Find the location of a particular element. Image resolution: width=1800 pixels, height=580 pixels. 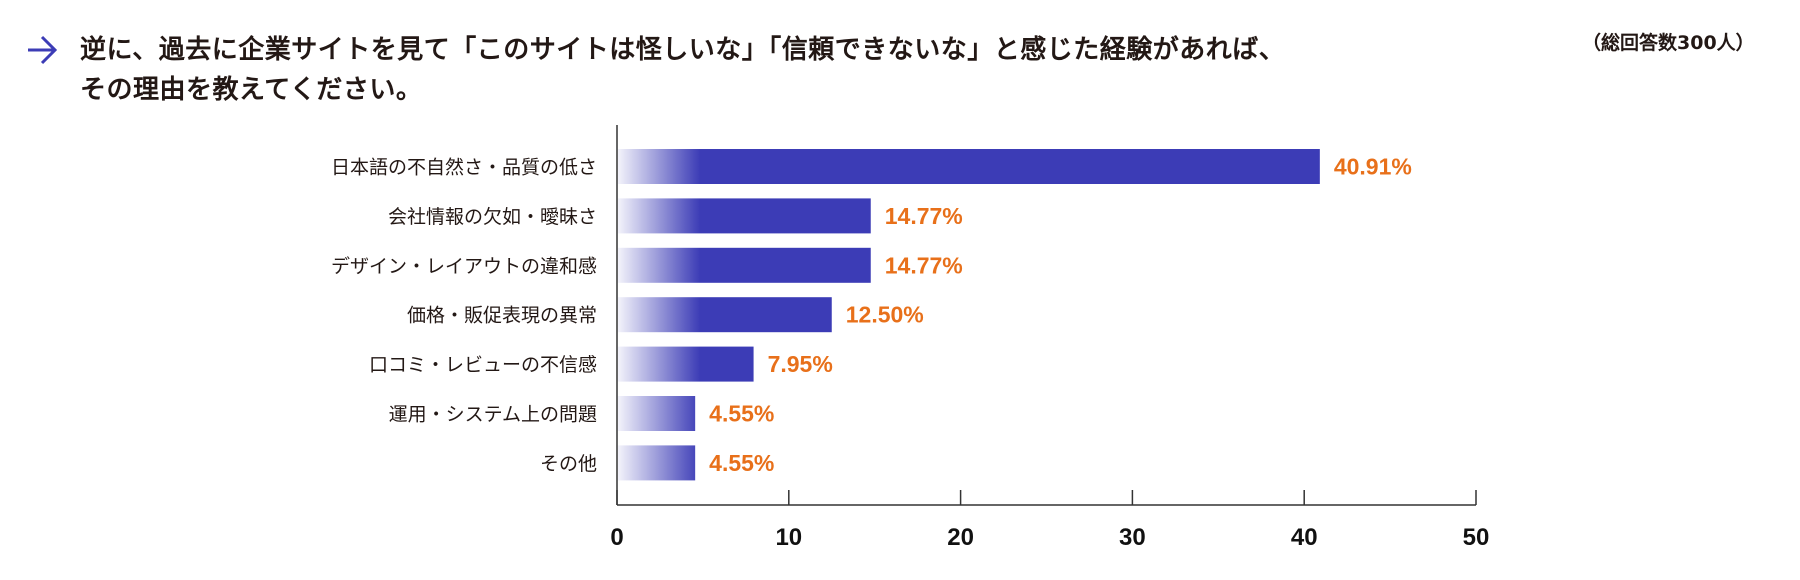

value-label: 12.50% is located at coordinates (885, 315).